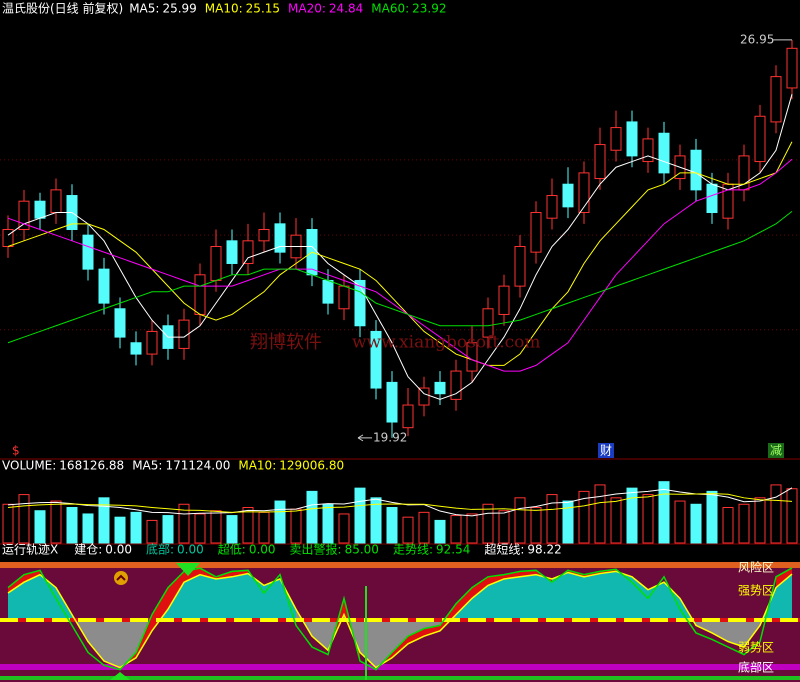  I want to click on zone-label: 强势区, so click(756, 591).